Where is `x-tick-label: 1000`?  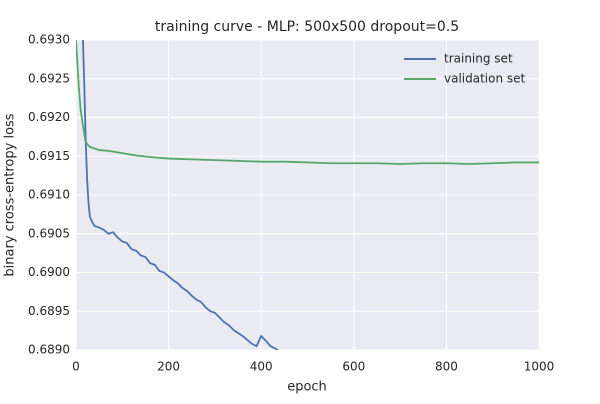 x-tick-label: 1000 is located at coordinates (539, 367).